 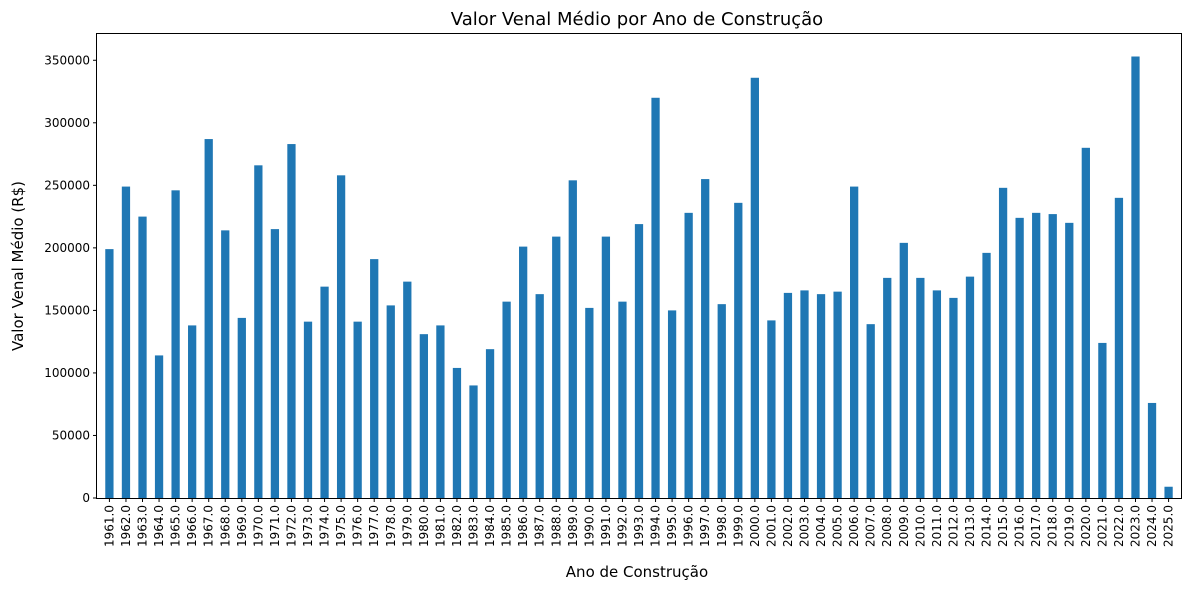 What do you see at coordinates (67, 373) in the screenshot?
I see `y-tick-label: 100000` at bounding box center [67, 373].